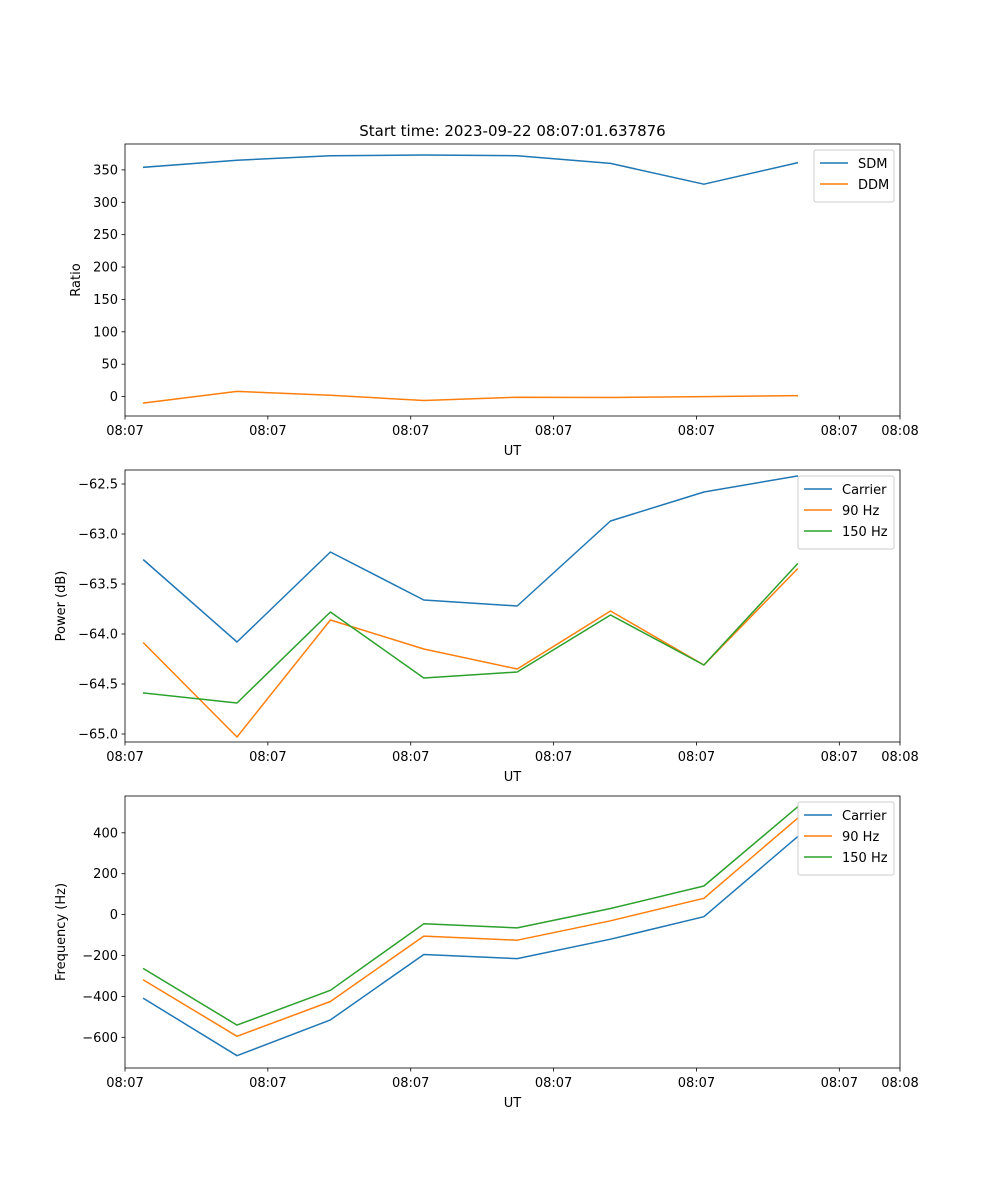 This screenshot has height=1200, width=1000. I want to click on y-tick-label: 350, so click(105, 170).